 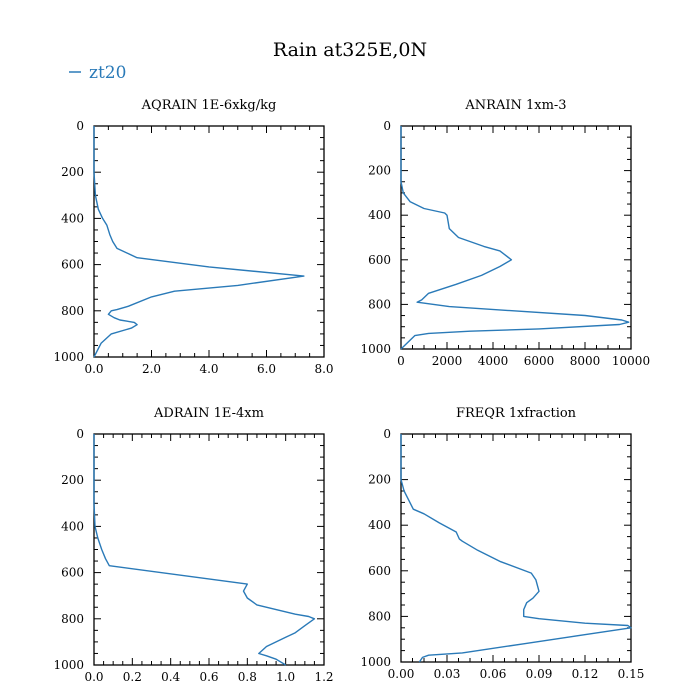 I want to click on x-tick-label: 2000, so click(x=447, y=361).